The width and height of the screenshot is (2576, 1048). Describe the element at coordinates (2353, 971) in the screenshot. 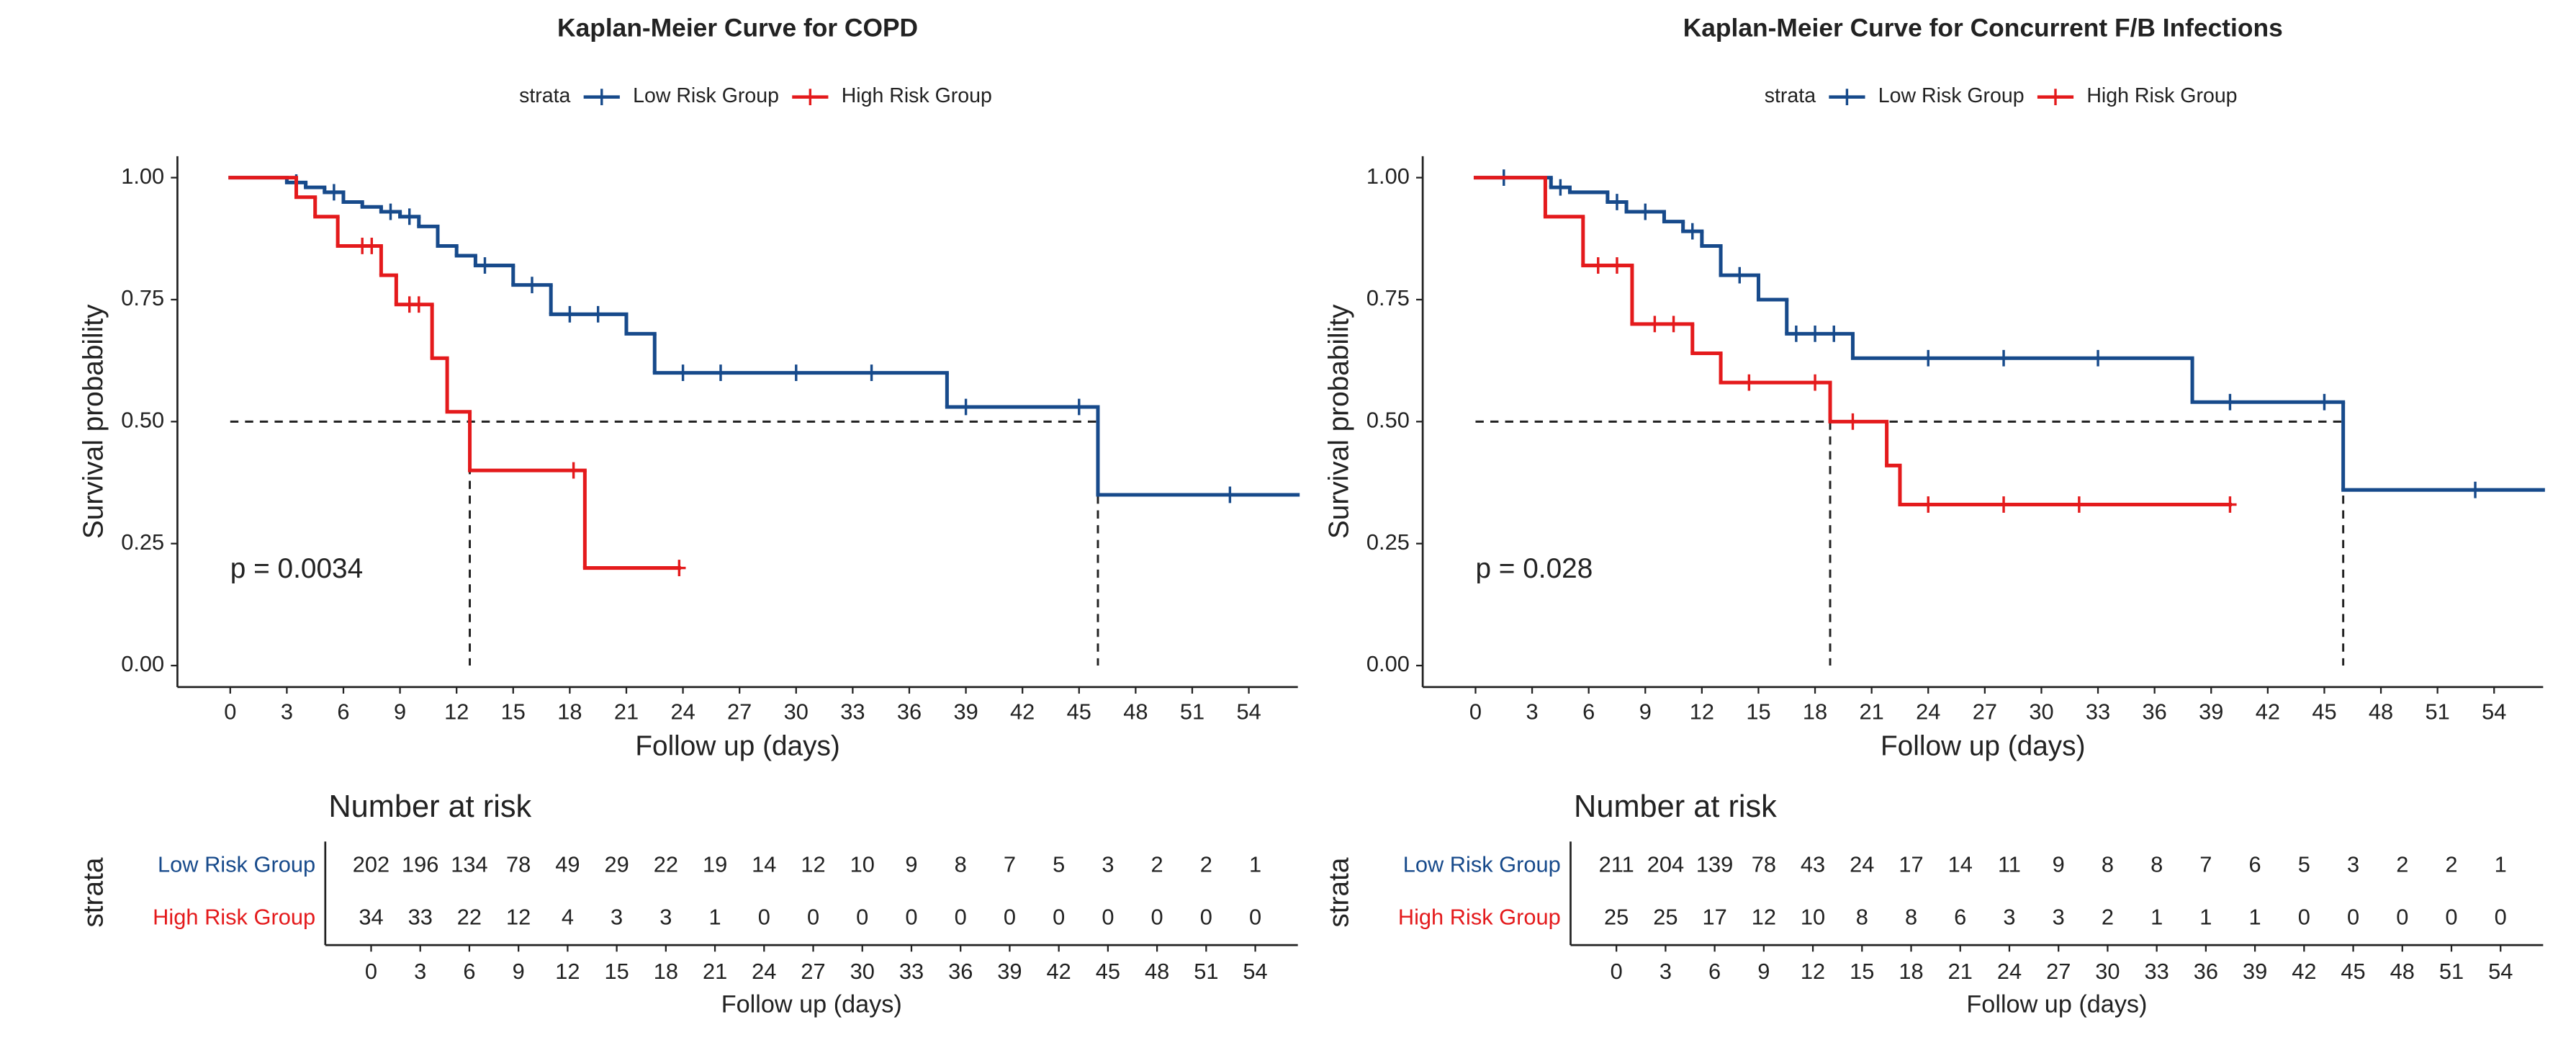

I see `risk-x-tick-label: 45` at that location.